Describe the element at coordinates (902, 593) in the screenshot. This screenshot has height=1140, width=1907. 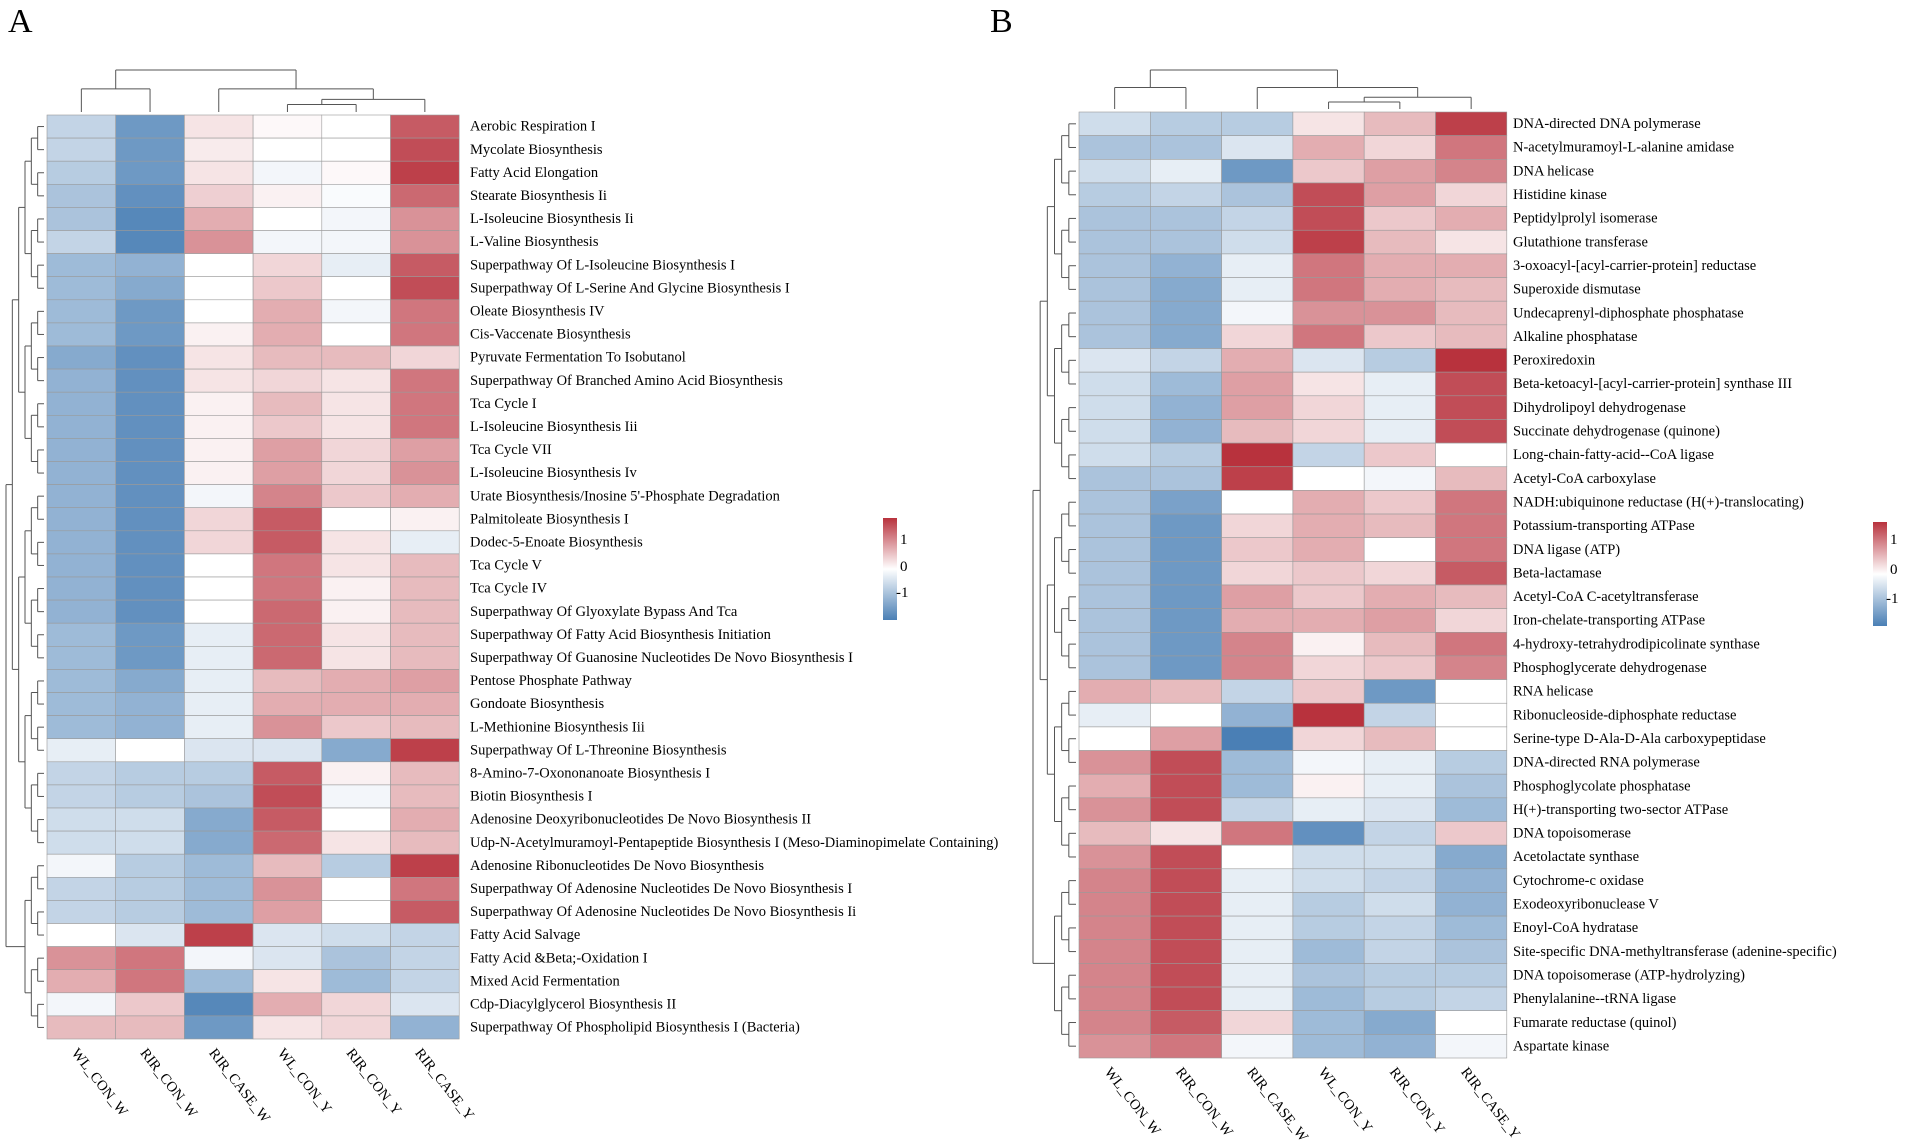
I see `legend-tick-low-a: -1` at that location.